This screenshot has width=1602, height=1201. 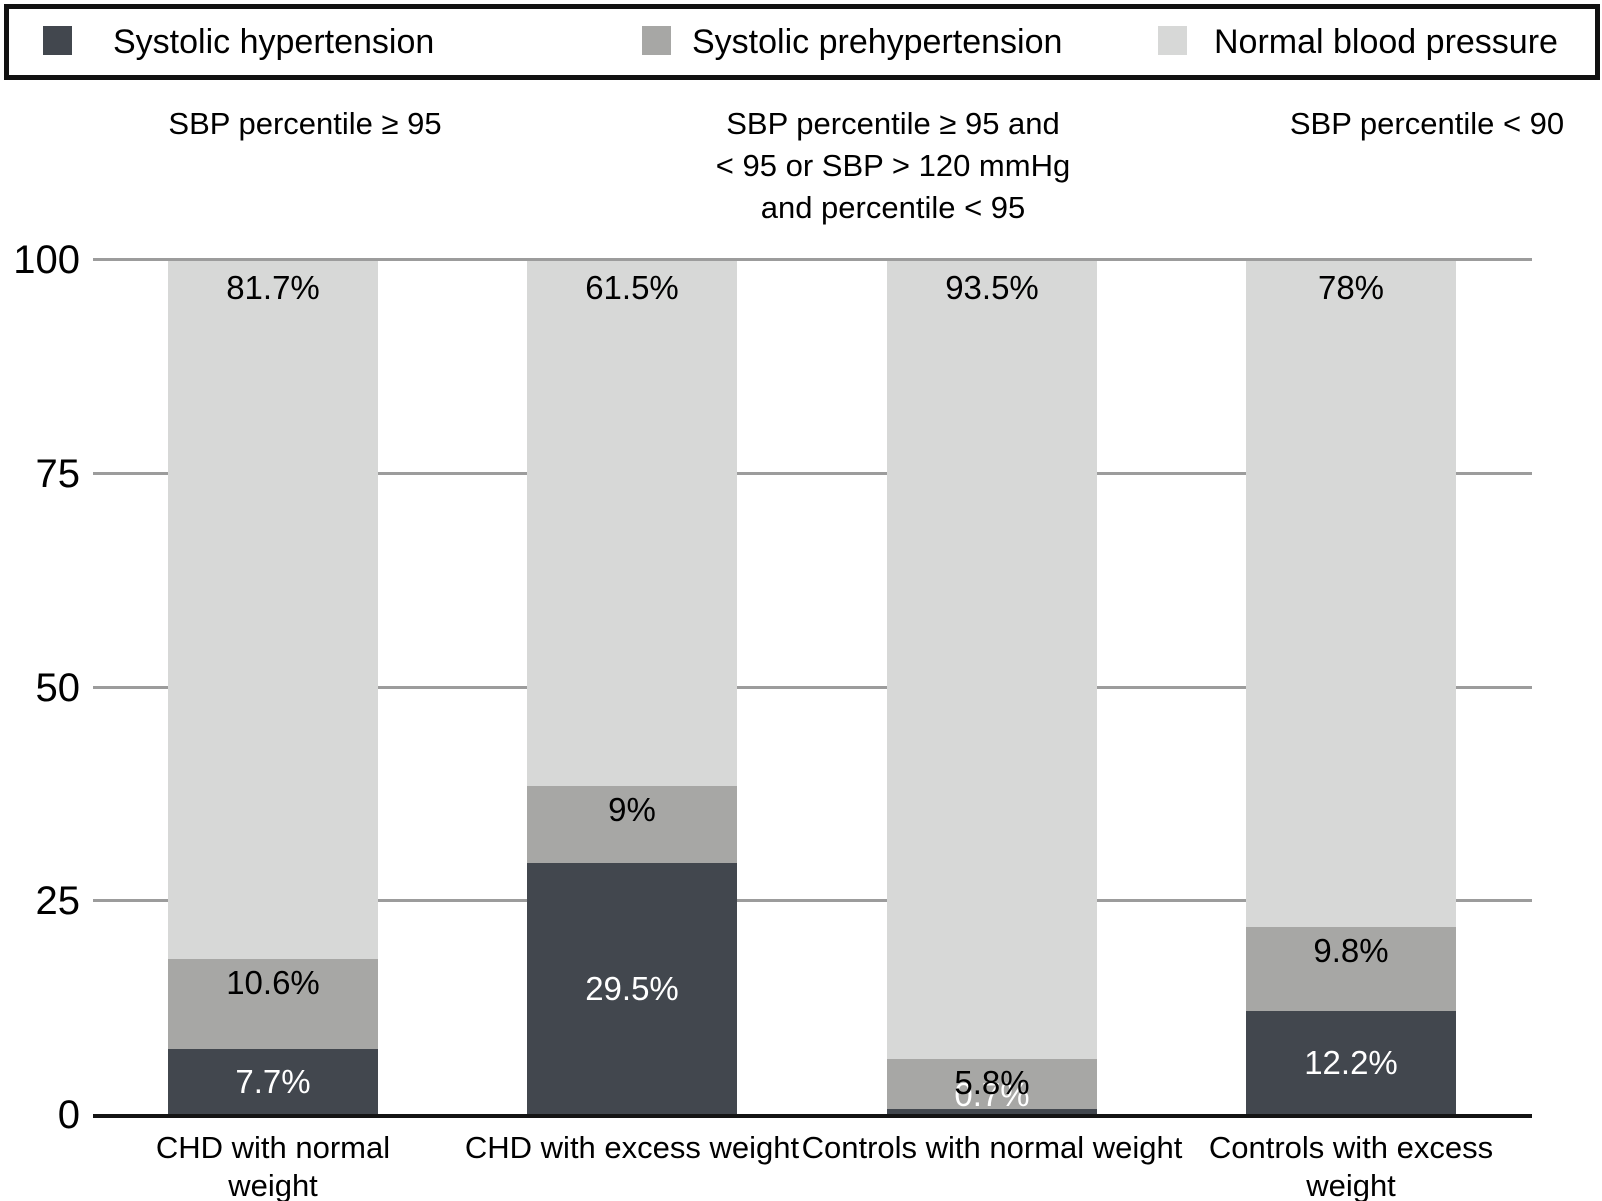 I want to click on bar-value-label: 61.5%, so click(x=632, y=287).